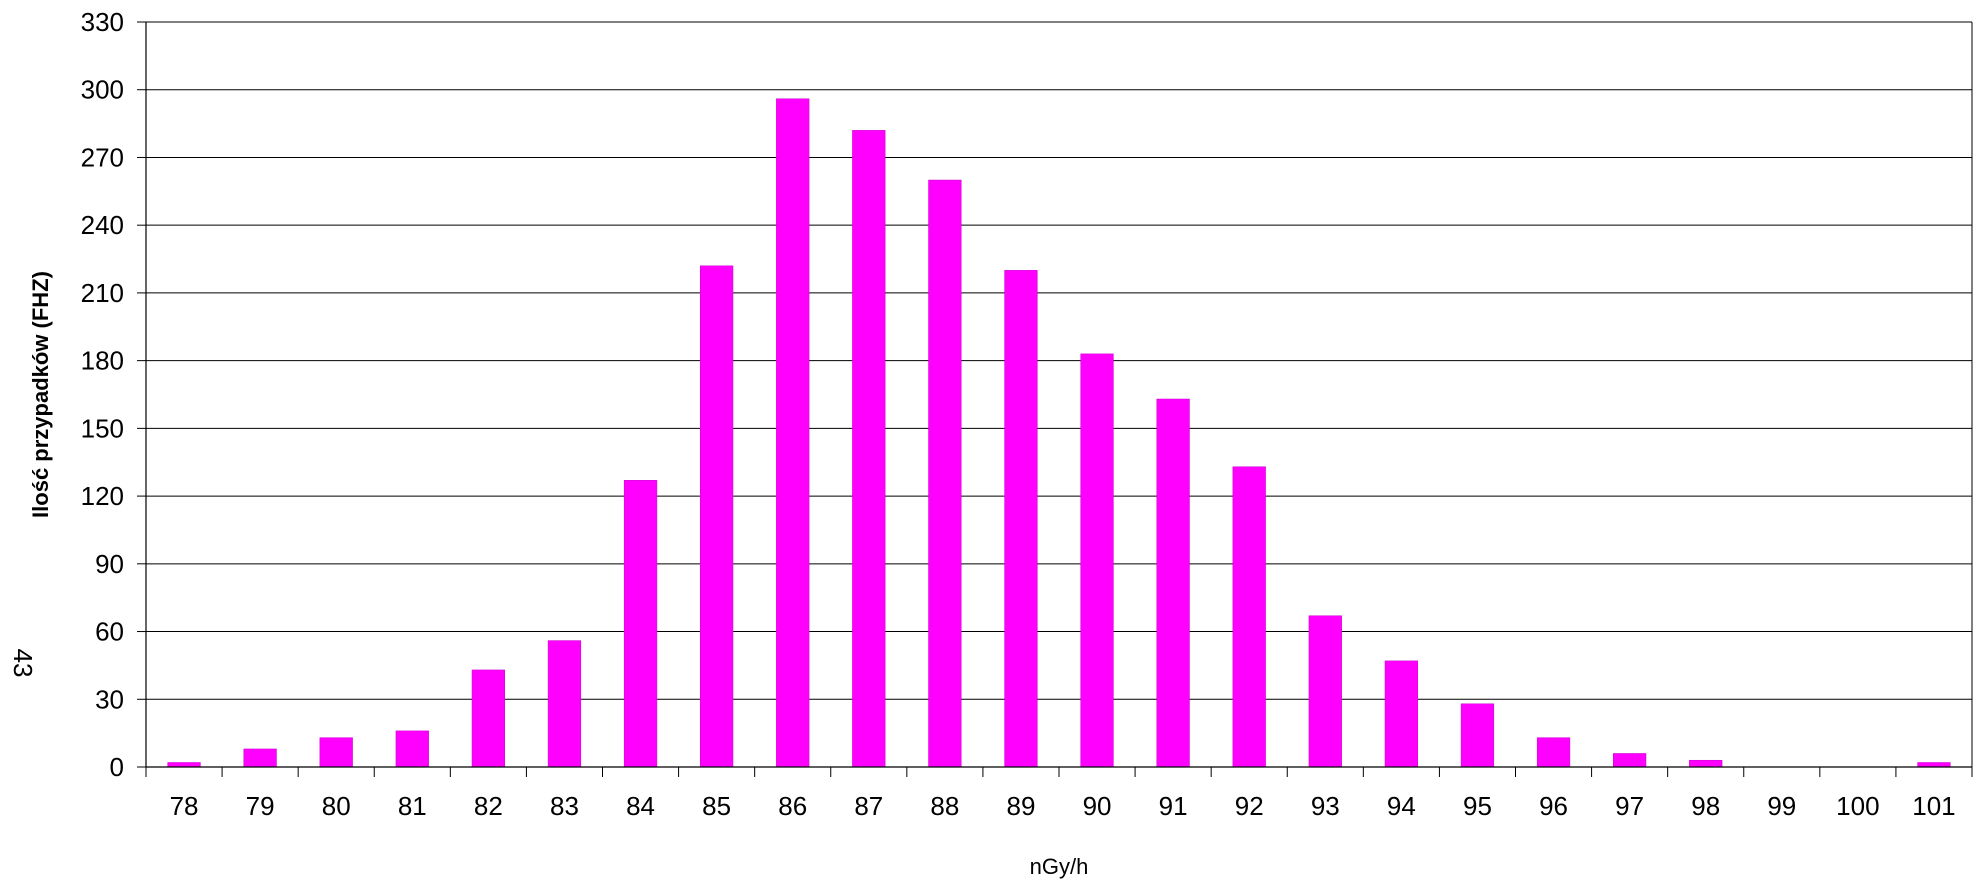 The height and width of the screenshot is (882, 1986). I want to click on x-tick-label: 87, so click(868, 806).